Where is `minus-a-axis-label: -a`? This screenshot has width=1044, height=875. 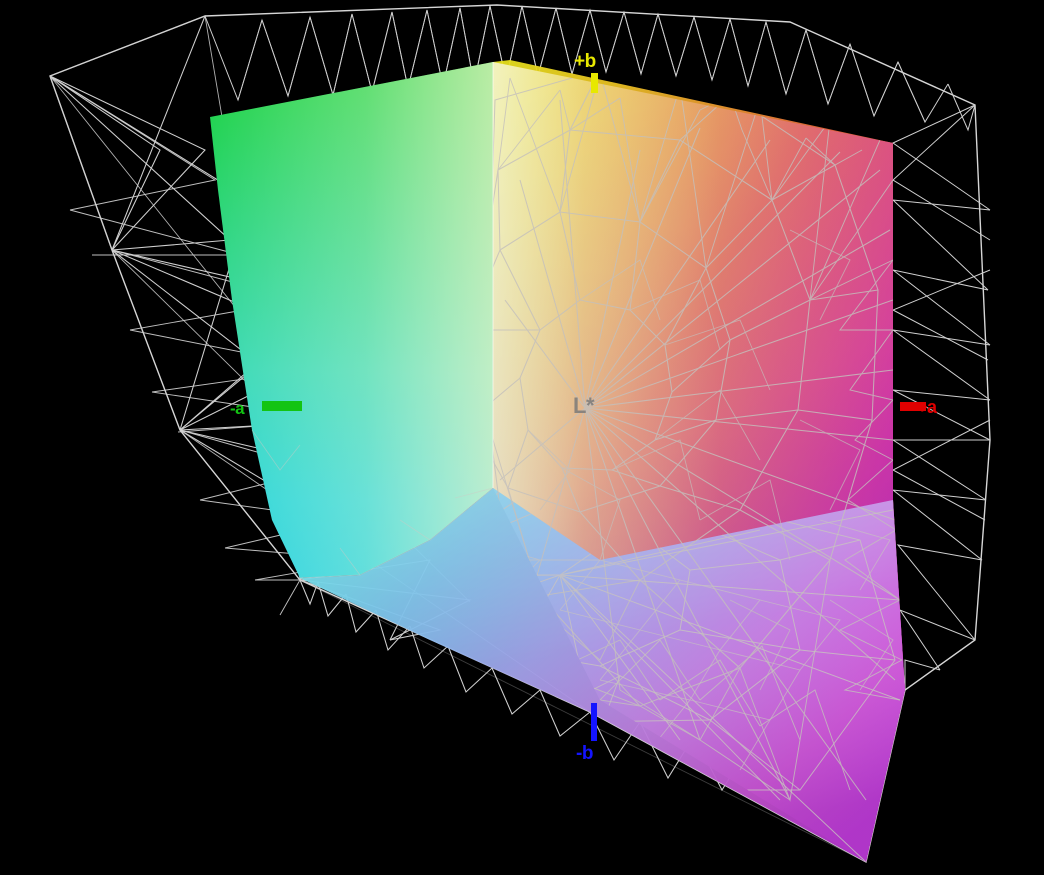 minus-a-axis-label: -a is located at coordinates (237, 408).